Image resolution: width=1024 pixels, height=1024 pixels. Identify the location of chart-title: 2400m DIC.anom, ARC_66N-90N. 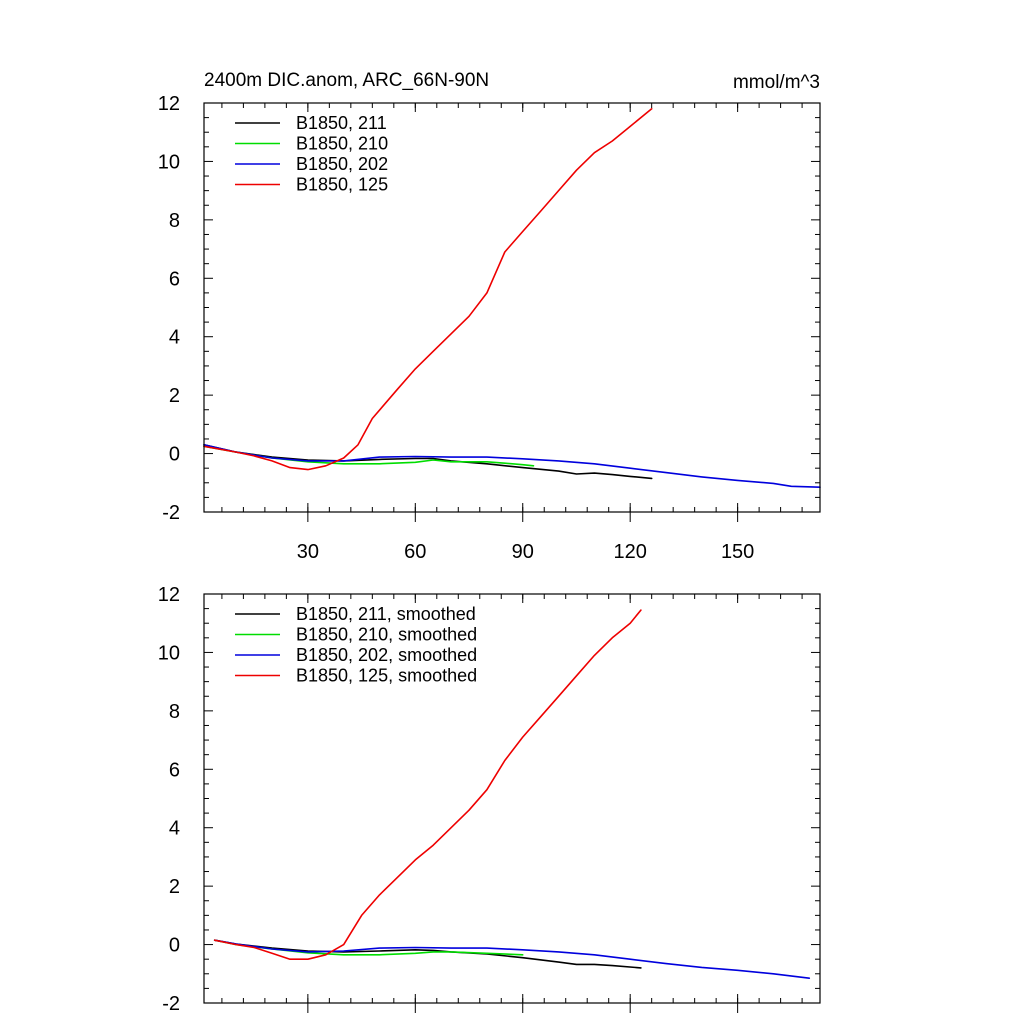
(346, 80).